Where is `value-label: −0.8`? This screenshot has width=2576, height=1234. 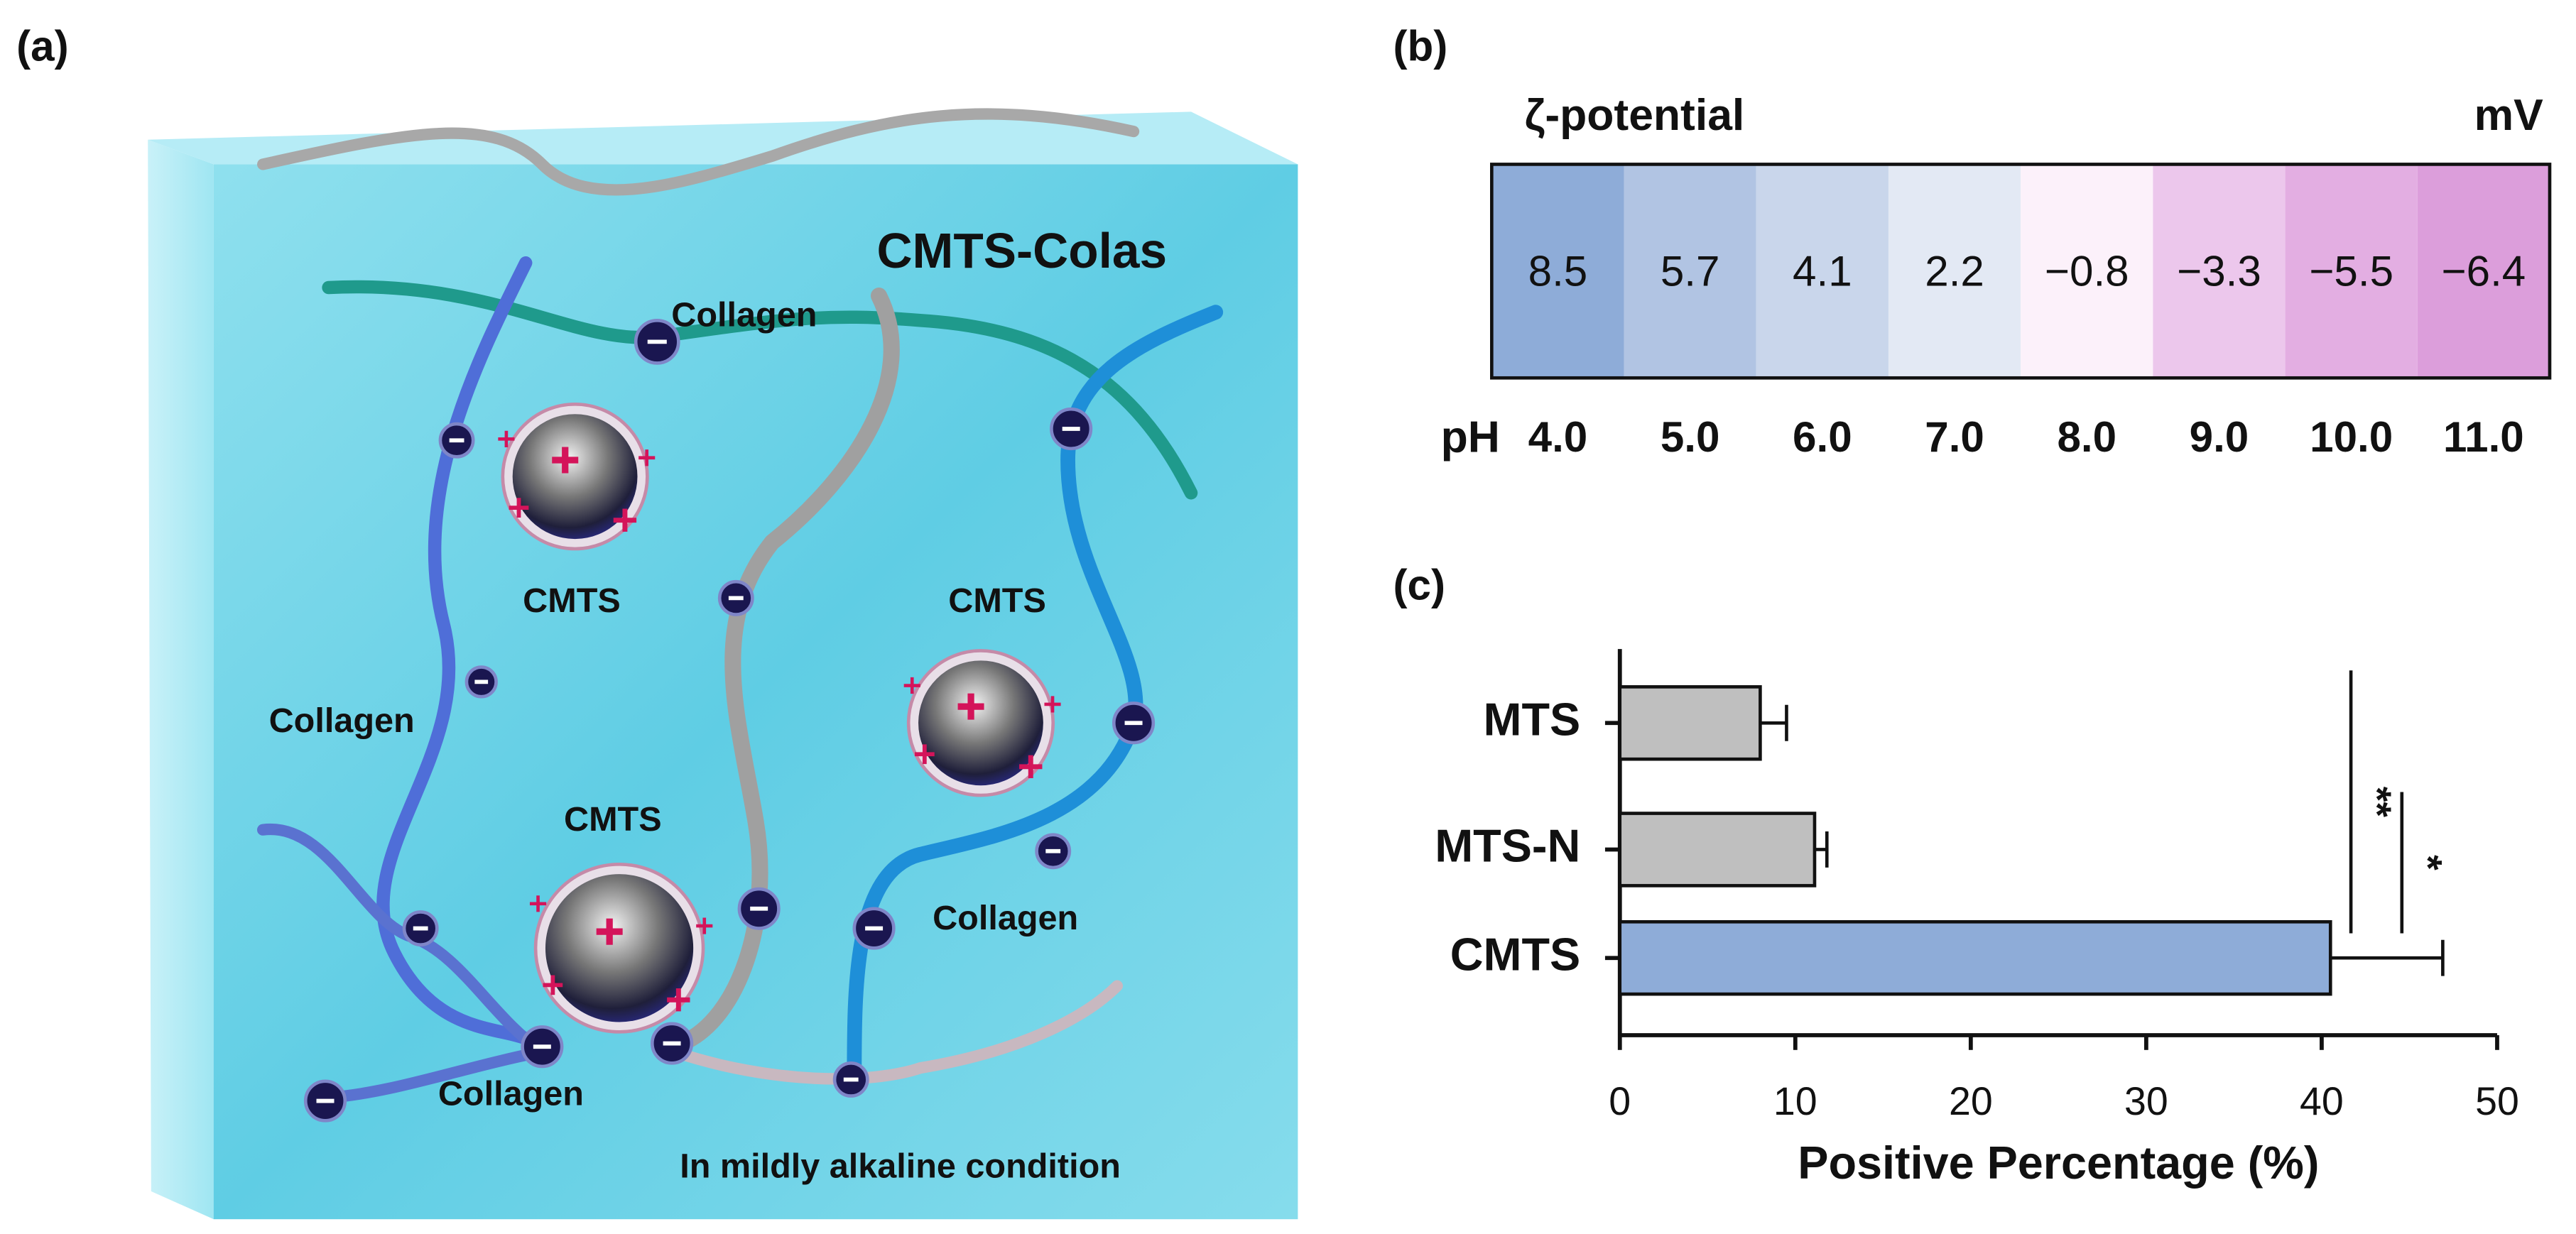 value-label: −0.8 is located at coordinates (2087, 271).